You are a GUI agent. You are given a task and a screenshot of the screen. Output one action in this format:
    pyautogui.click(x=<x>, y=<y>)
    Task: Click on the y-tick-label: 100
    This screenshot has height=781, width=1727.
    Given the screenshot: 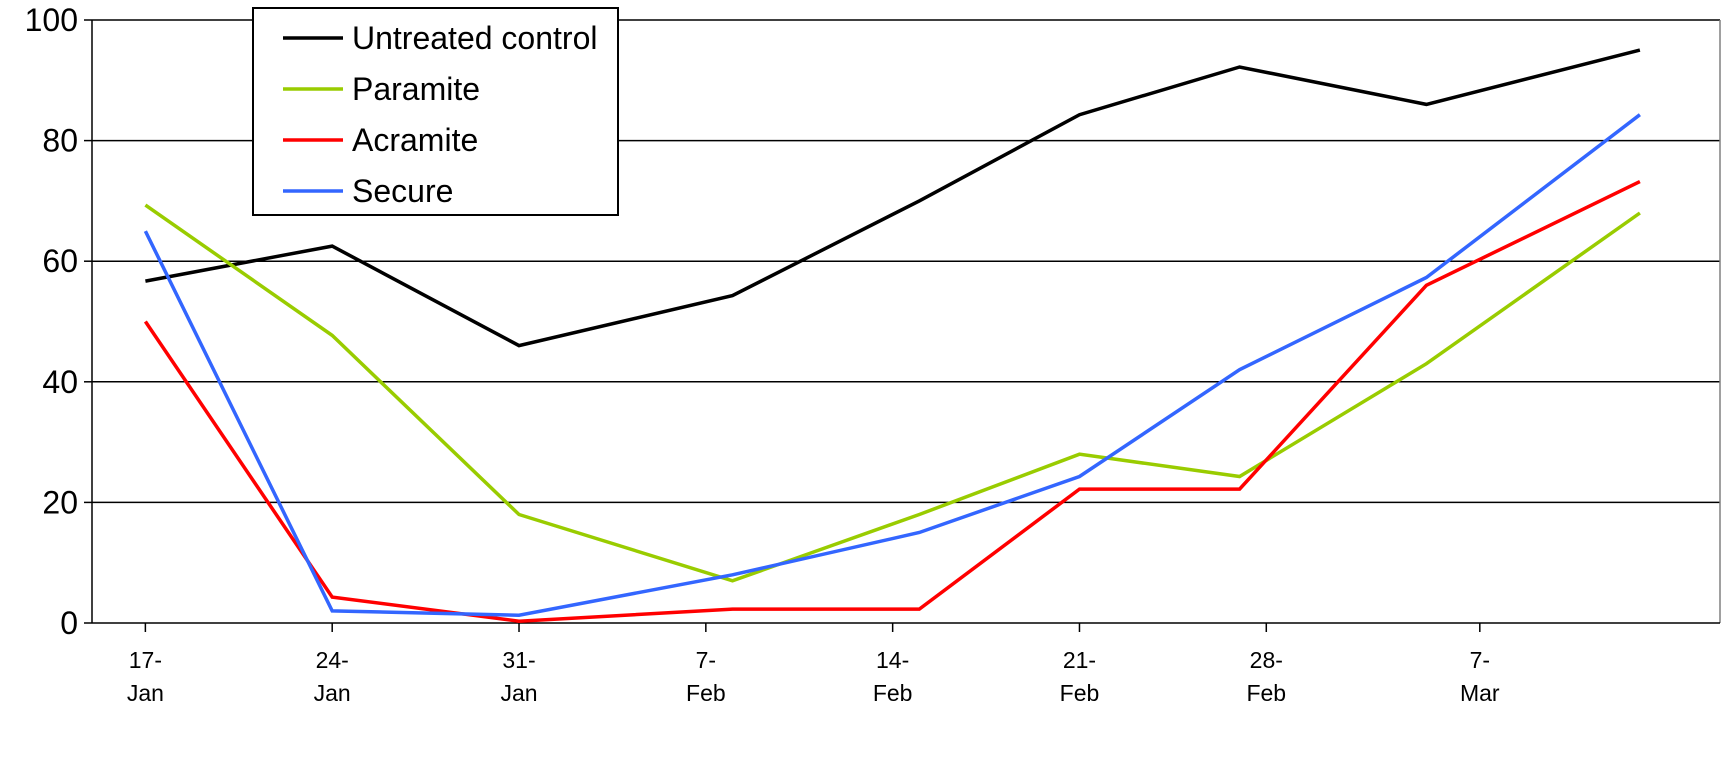 What is the action you would take?
    pyautogui.click(x=51, y=20)
    